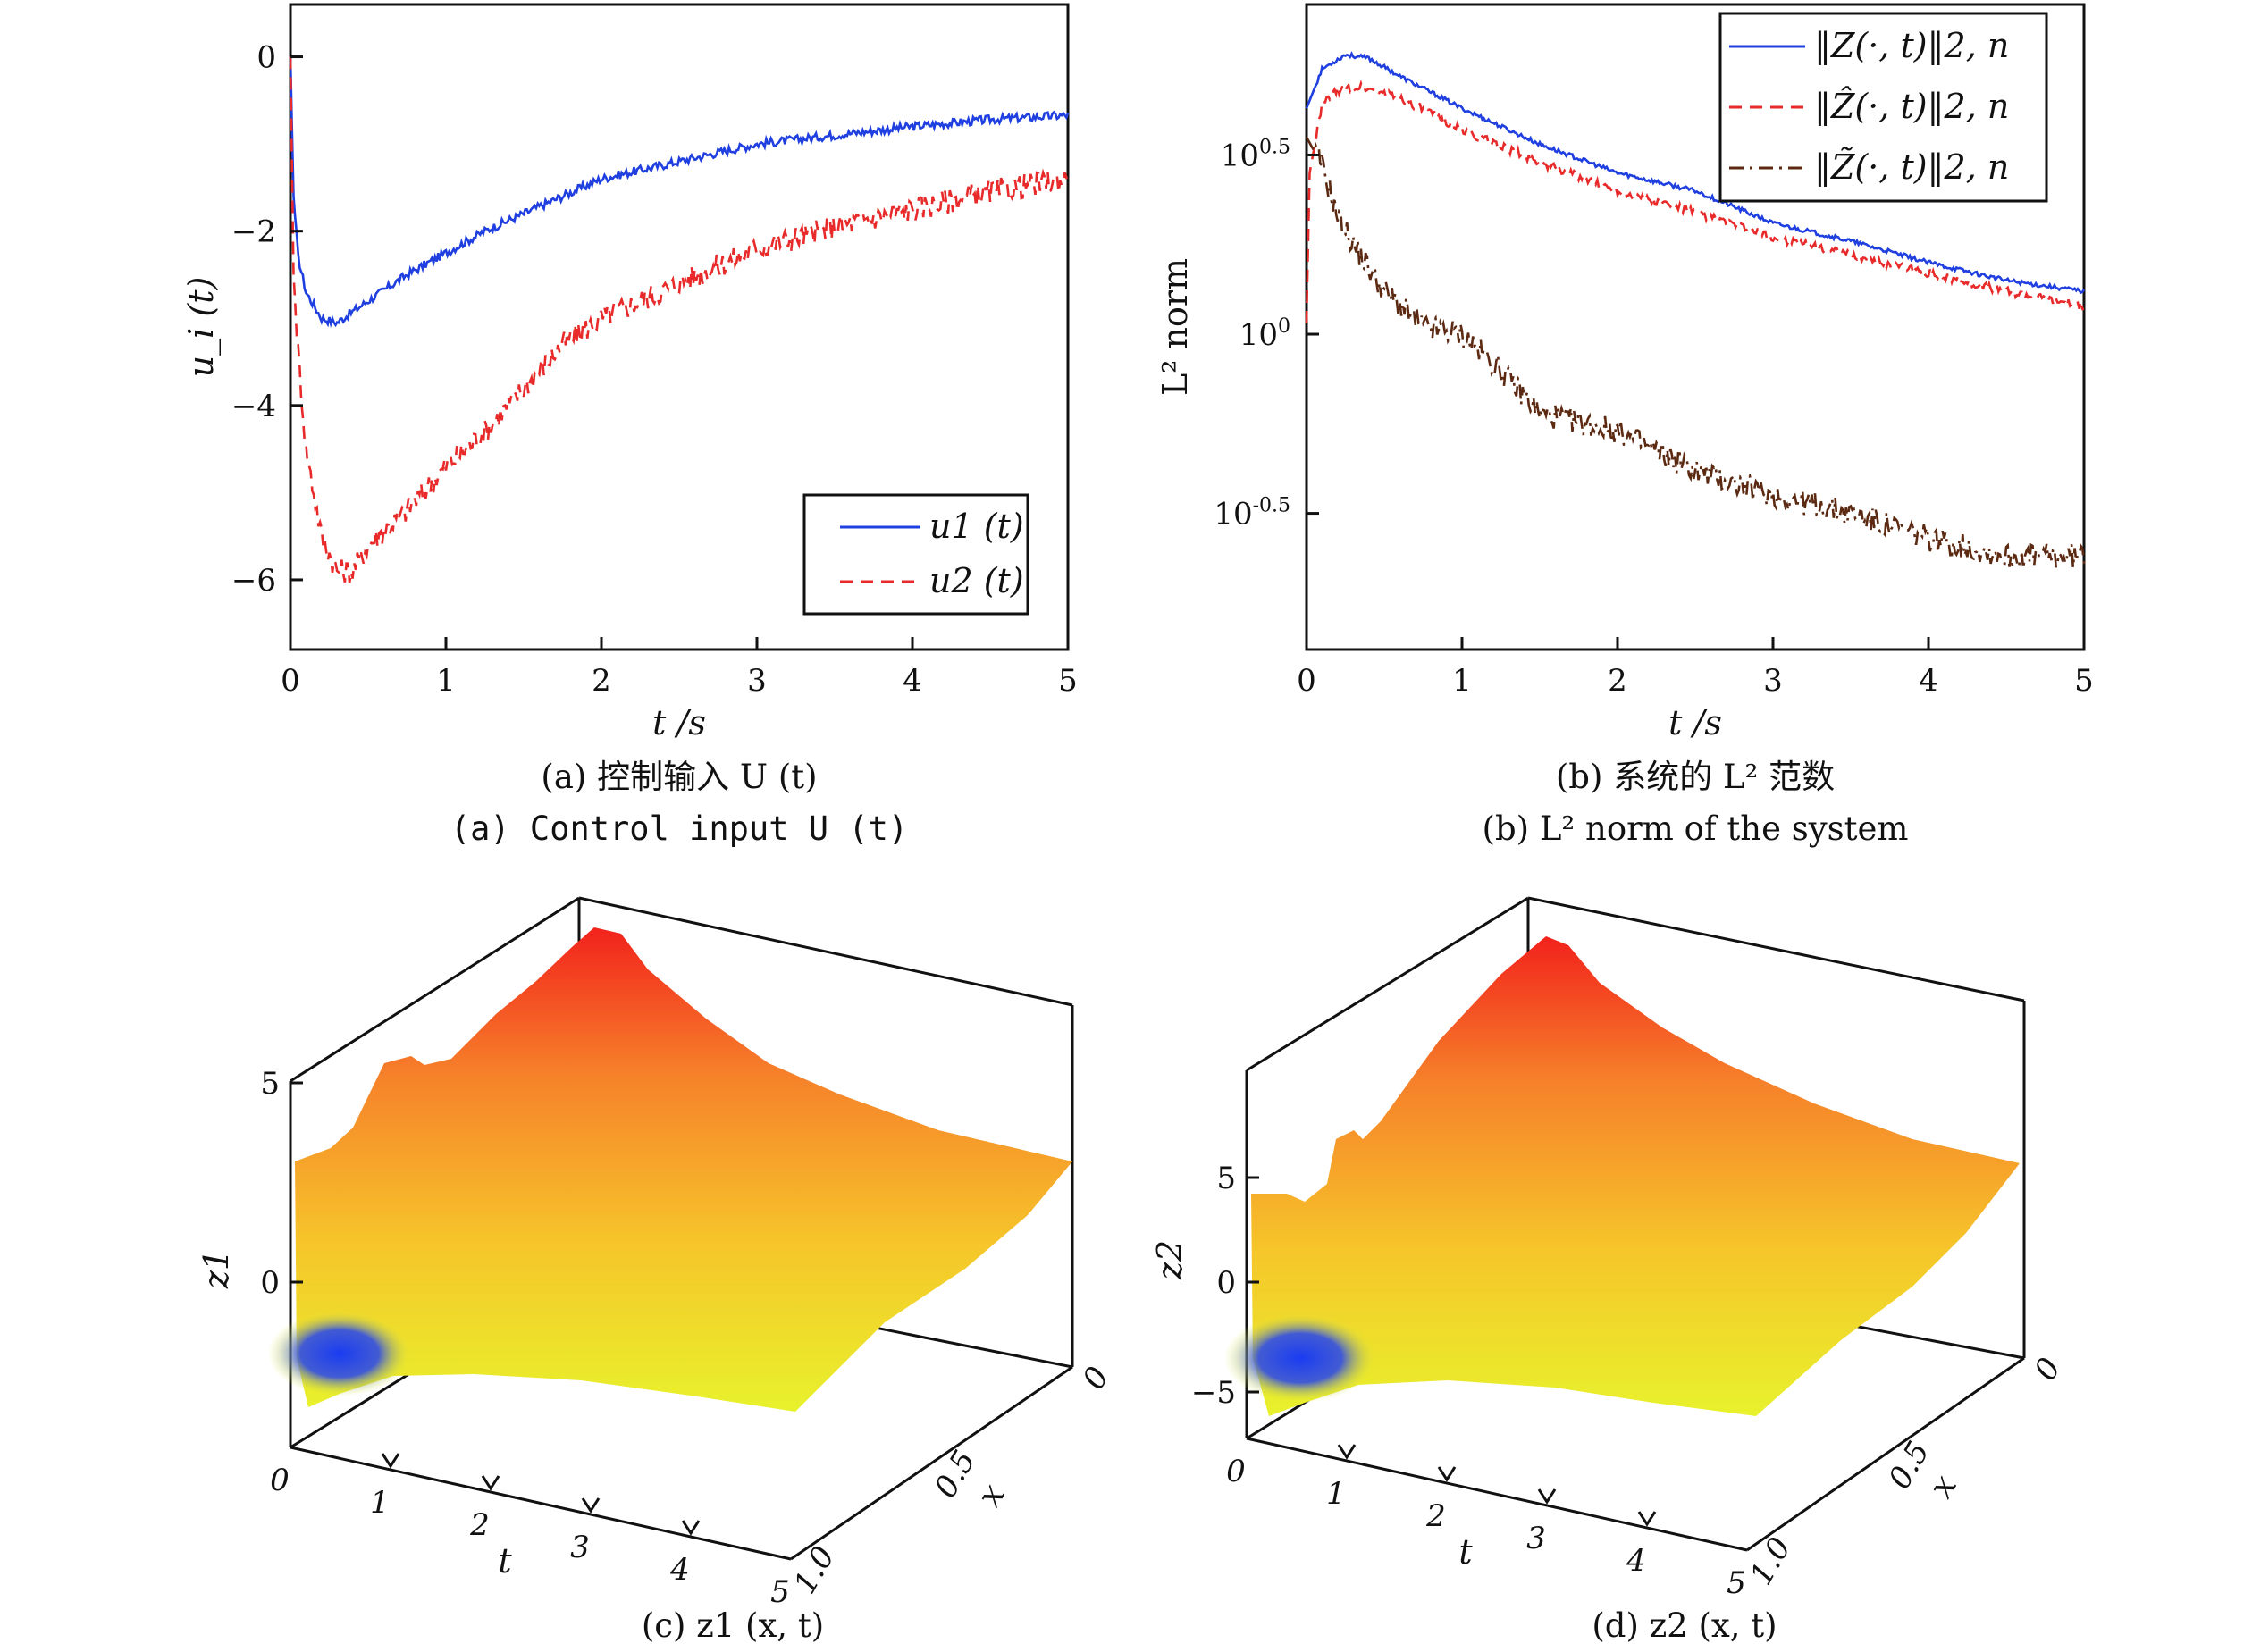 The height and width of the screenshot is (1652, 2252). Describe the element at coordinates (1213, 1393) in the screenshot. I see `z-tick-label: −5` at that location.